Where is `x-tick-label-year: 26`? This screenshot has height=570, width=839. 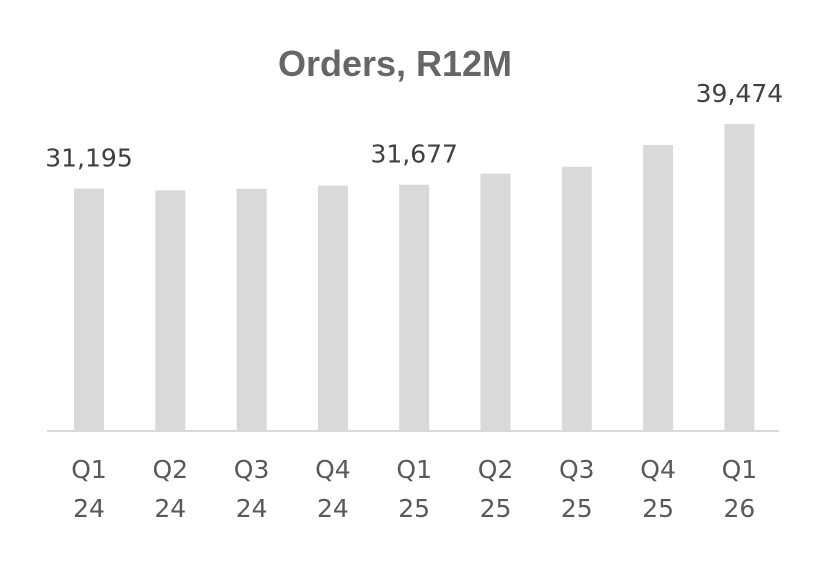
x-tick-label-year: 26 is located at coordinates (739, 508).